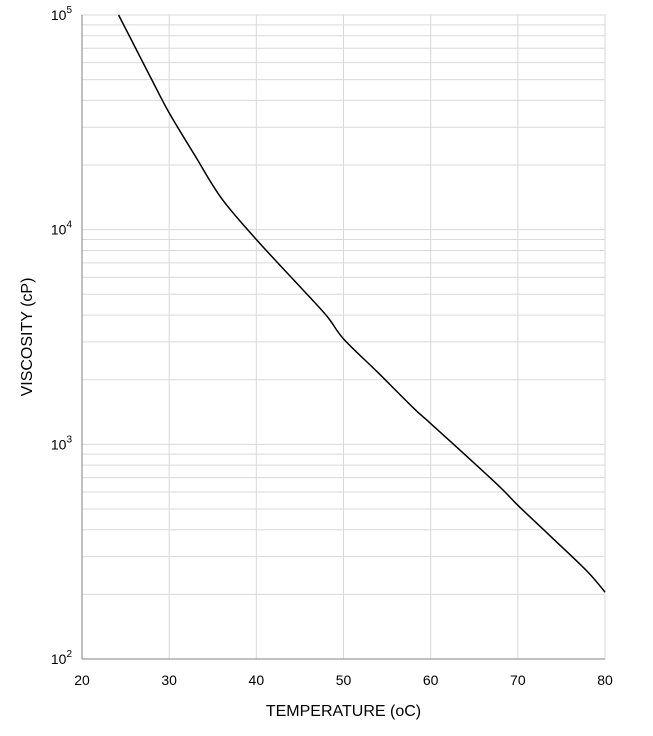 The width and height of the screenshot is (653, 736). What do you see at coordinates (257, 680) in the screenshot?
I see `x-tick-label: 40` at bounding box center [257, 680].